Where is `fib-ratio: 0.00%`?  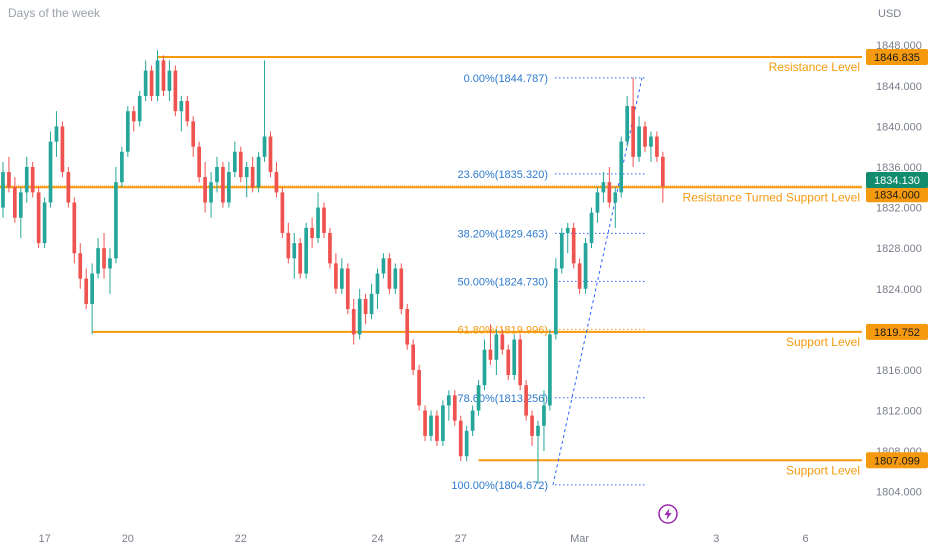
fib-ratio: 0.00% is located at coordinates (479, 79).